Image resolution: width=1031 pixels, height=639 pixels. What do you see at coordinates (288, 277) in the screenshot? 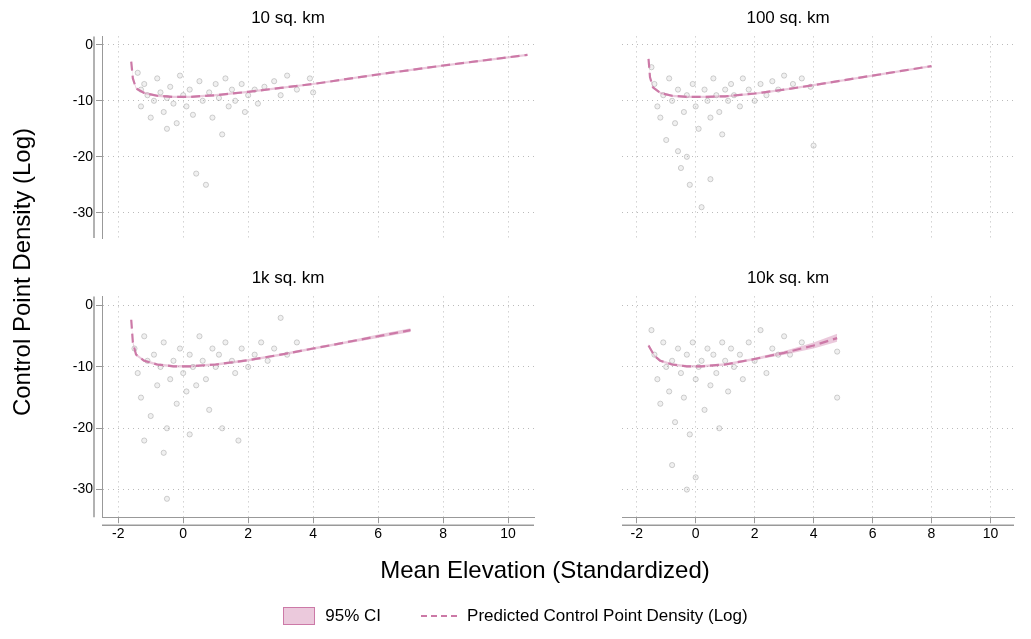
I see `chart-title: 1k sq. km` at bounding box center [288, 277].